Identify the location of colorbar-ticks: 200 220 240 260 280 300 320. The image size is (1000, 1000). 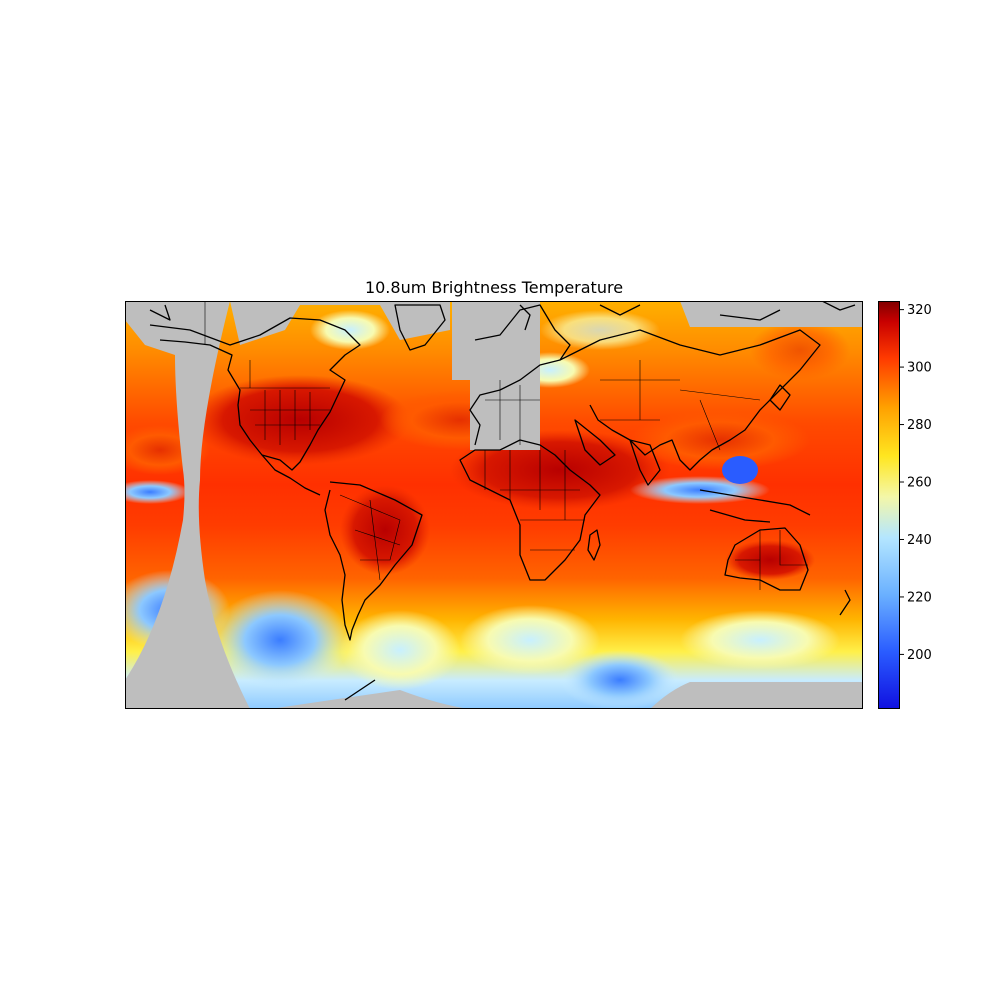
(916, 483).